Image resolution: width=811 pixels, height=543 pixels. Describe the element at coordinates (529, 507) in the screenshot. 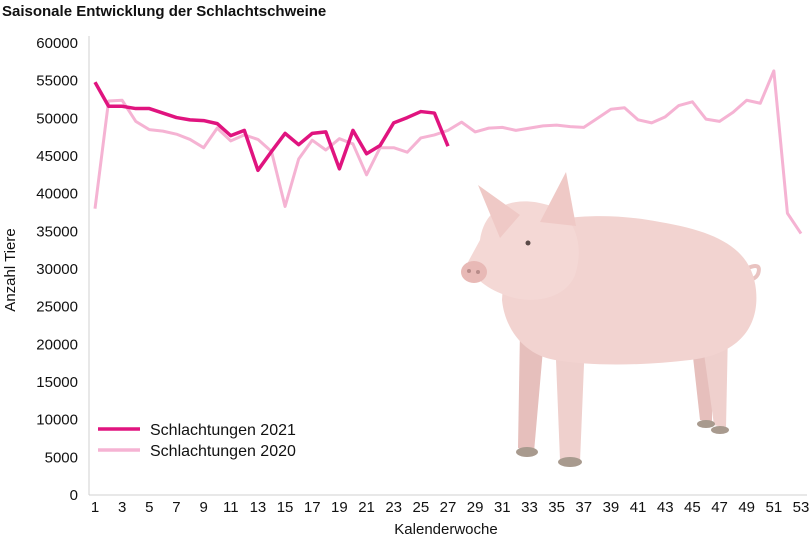

I see `x-tick-label: 33` at that location.